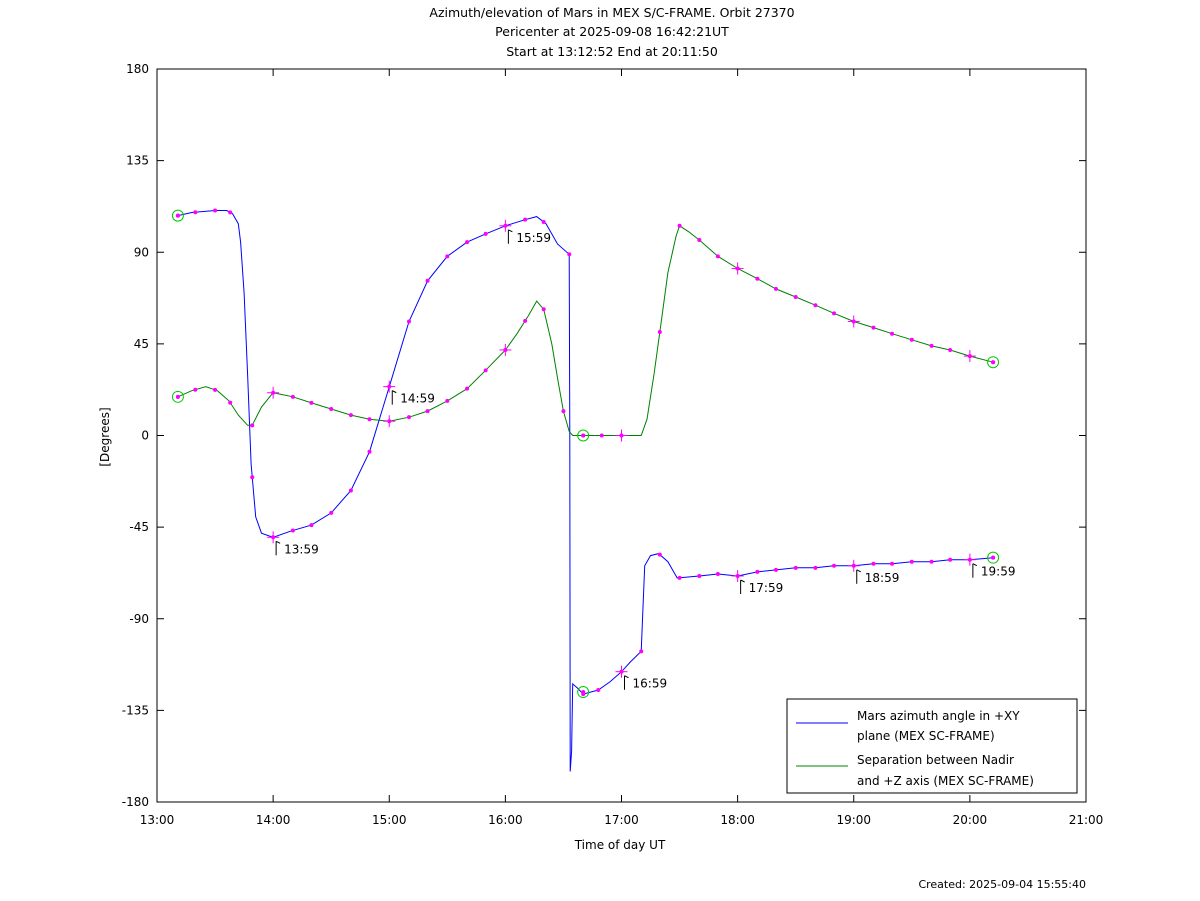 The height and width of the screenshot is (901, 1200). Describe the element at coordinates (139, 619) in the screenshot. I see `y-tick-label: -90` at that location.